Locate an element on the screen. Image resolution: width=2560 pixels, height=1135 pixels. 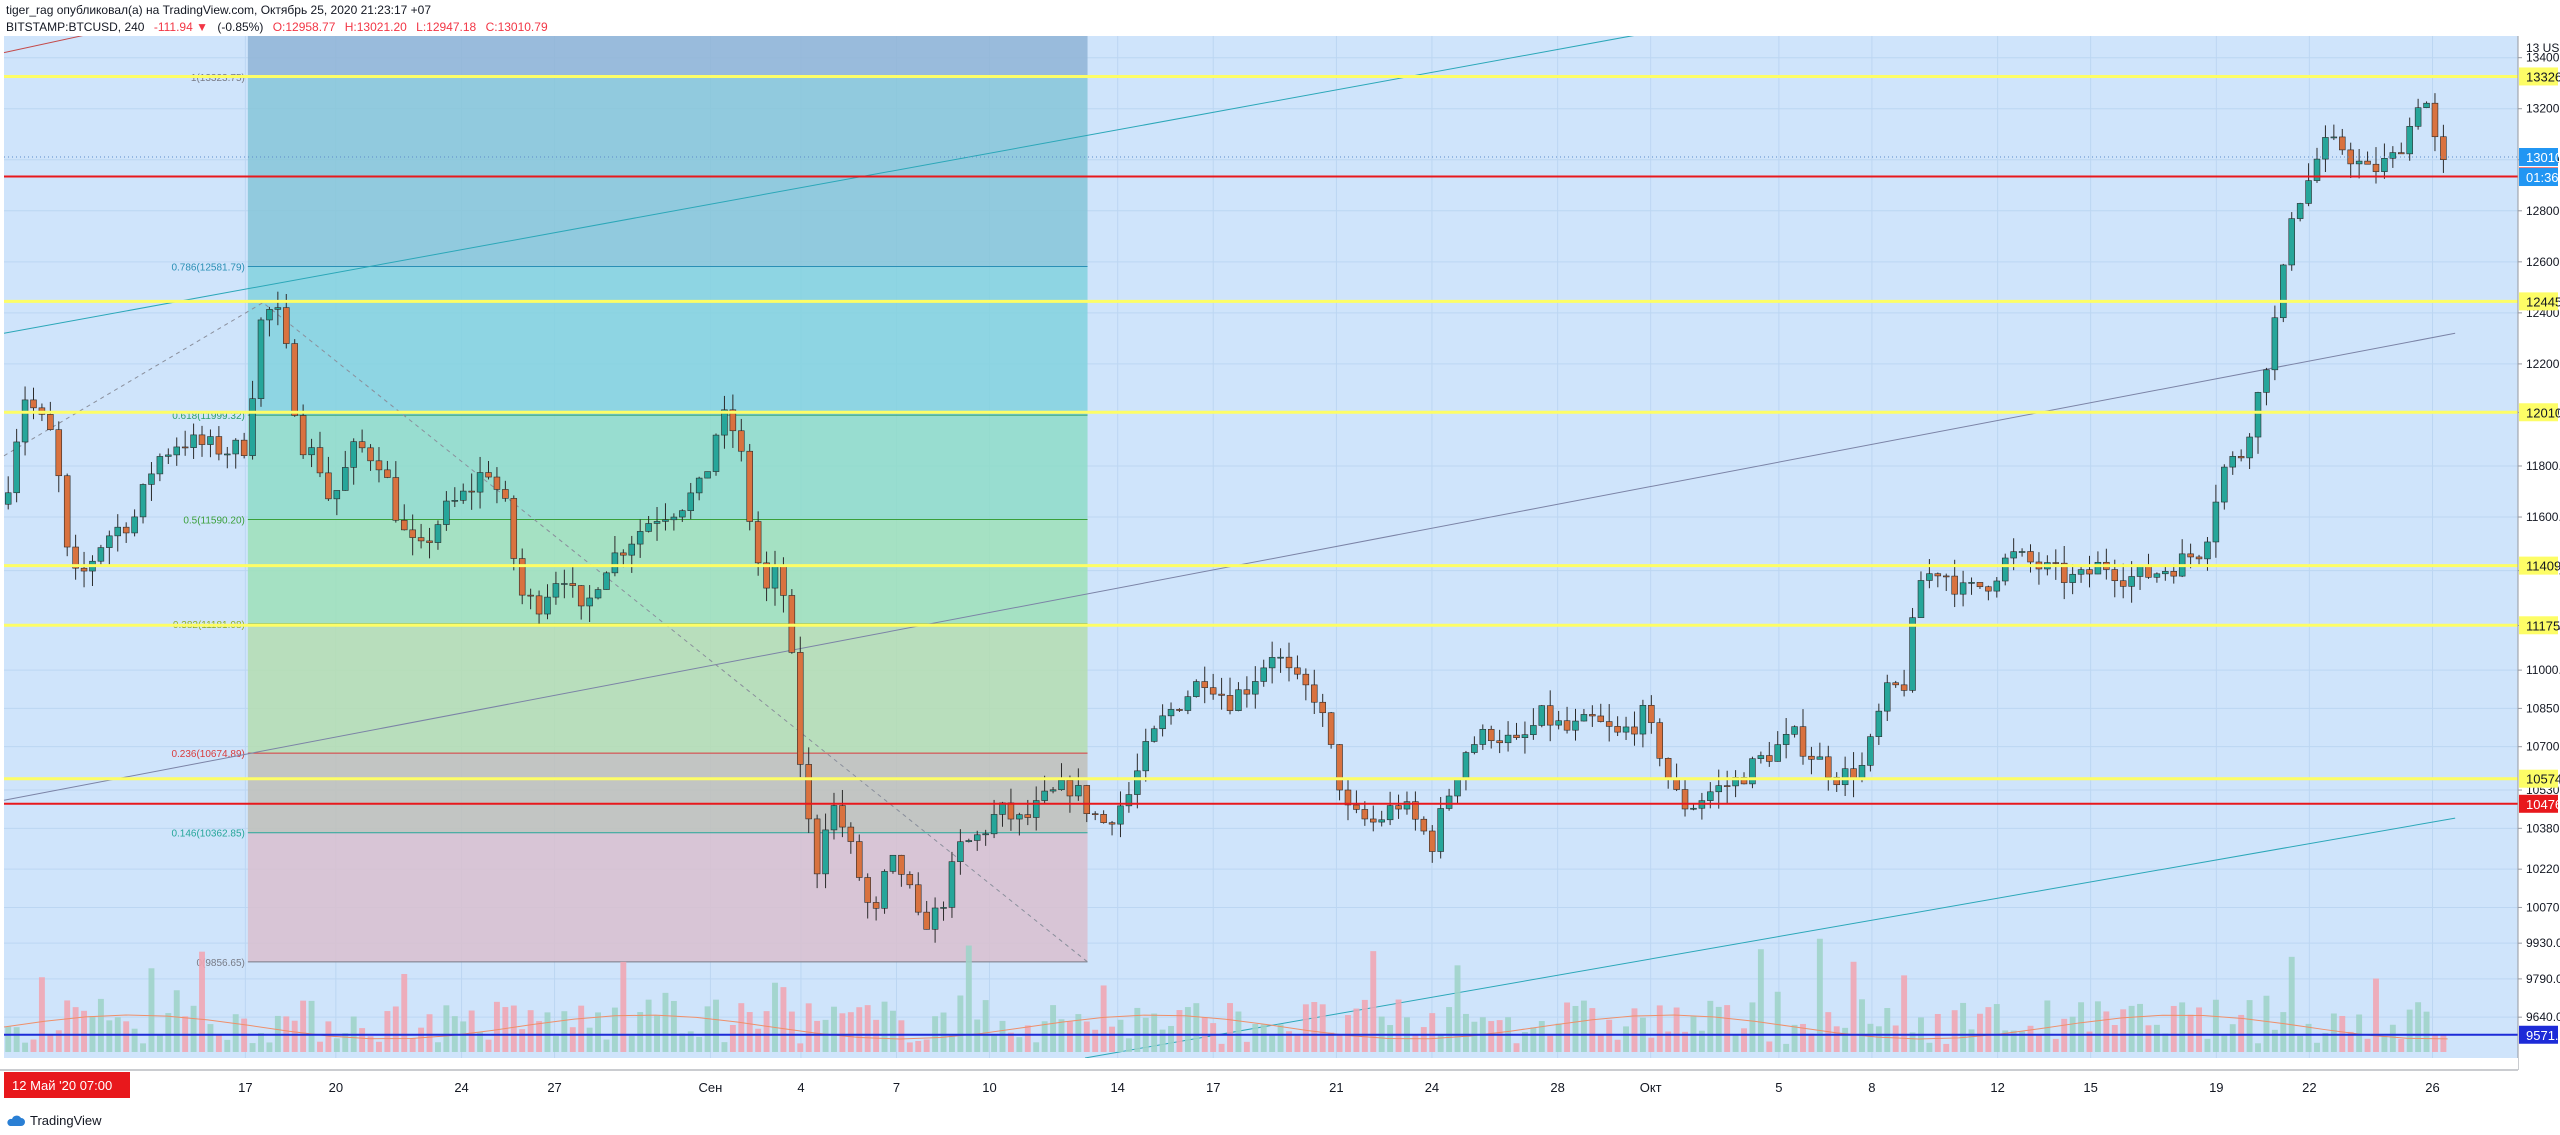
level-price-tag is located at coordinates (2538, 803).